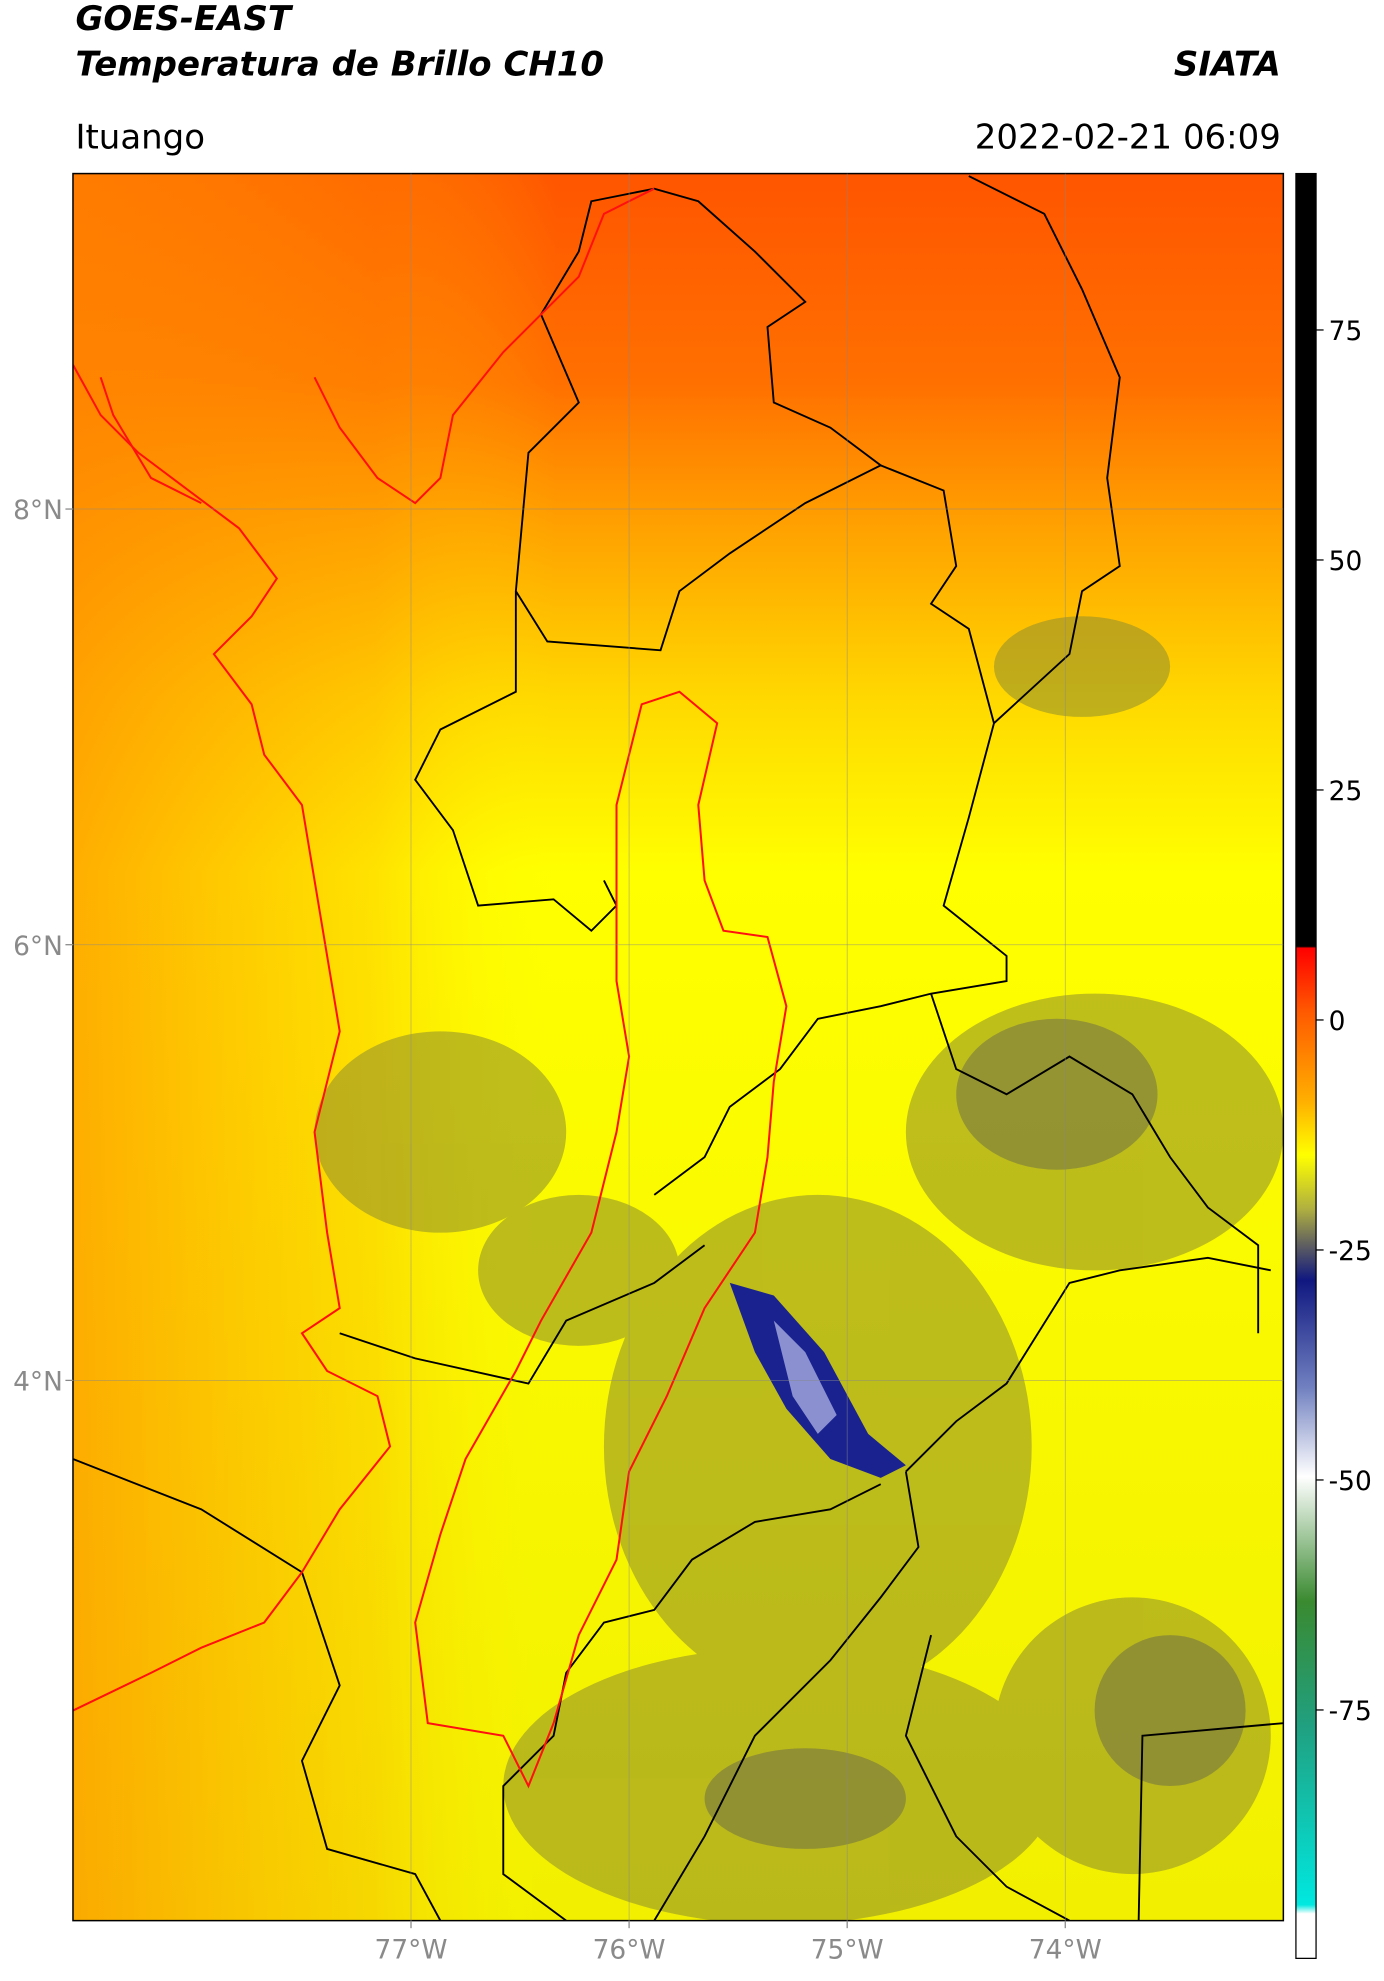 The height and width of the screenshot is (1981, 1384). What do you see at coordinates (1306, 1065) in the screenshot?
I see `colorbar` at bounding box center [1306, 1065].